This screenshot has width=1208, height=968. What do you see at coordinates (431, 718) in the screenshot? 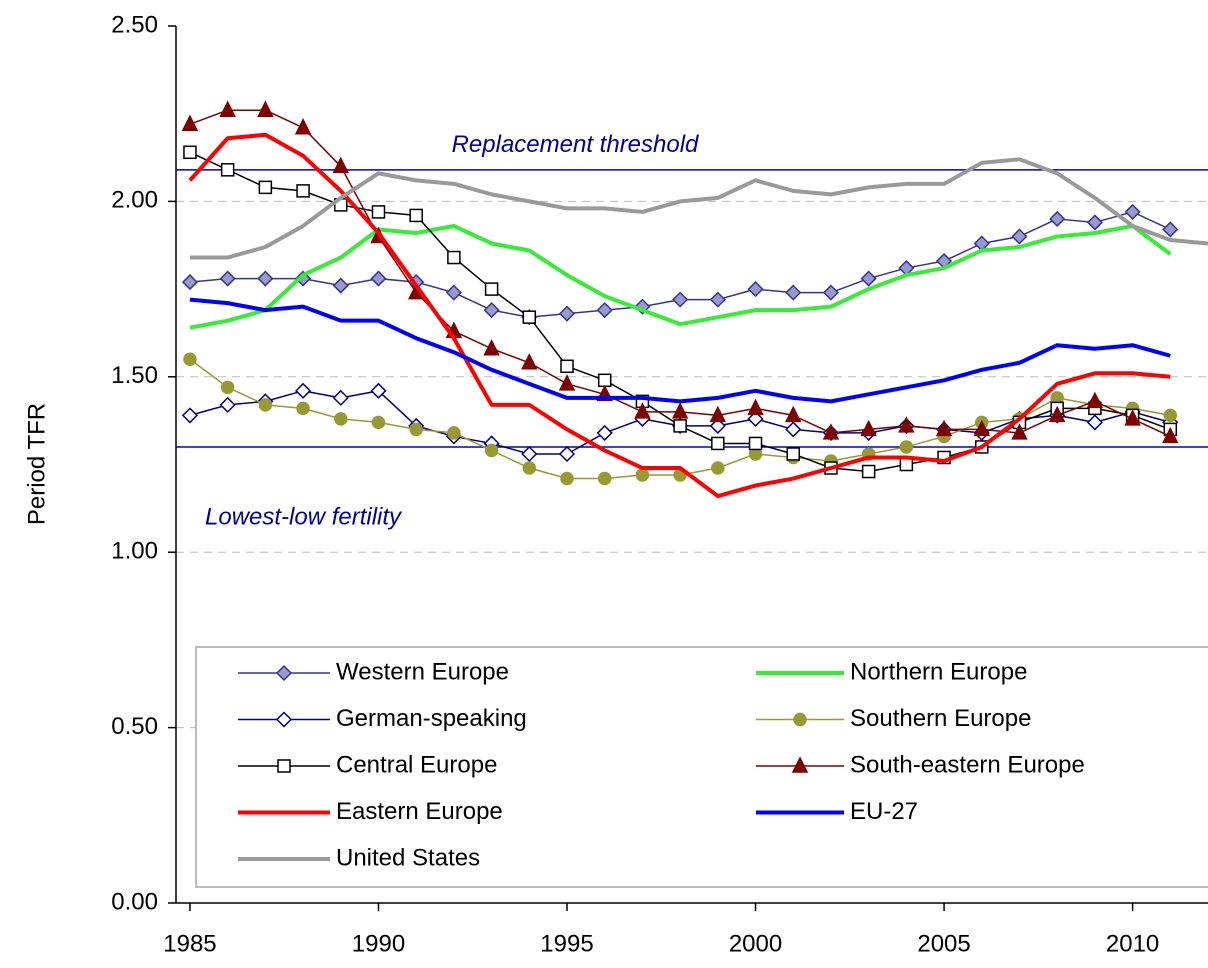
I see `legend-label: German-speaking` at bounding box center [431, 718].